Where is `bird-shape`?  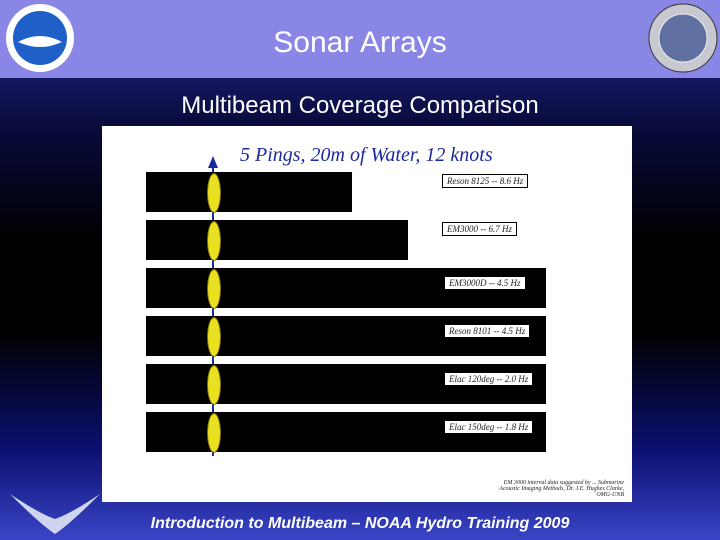
bird-shape is located at coordinates (55, 514).